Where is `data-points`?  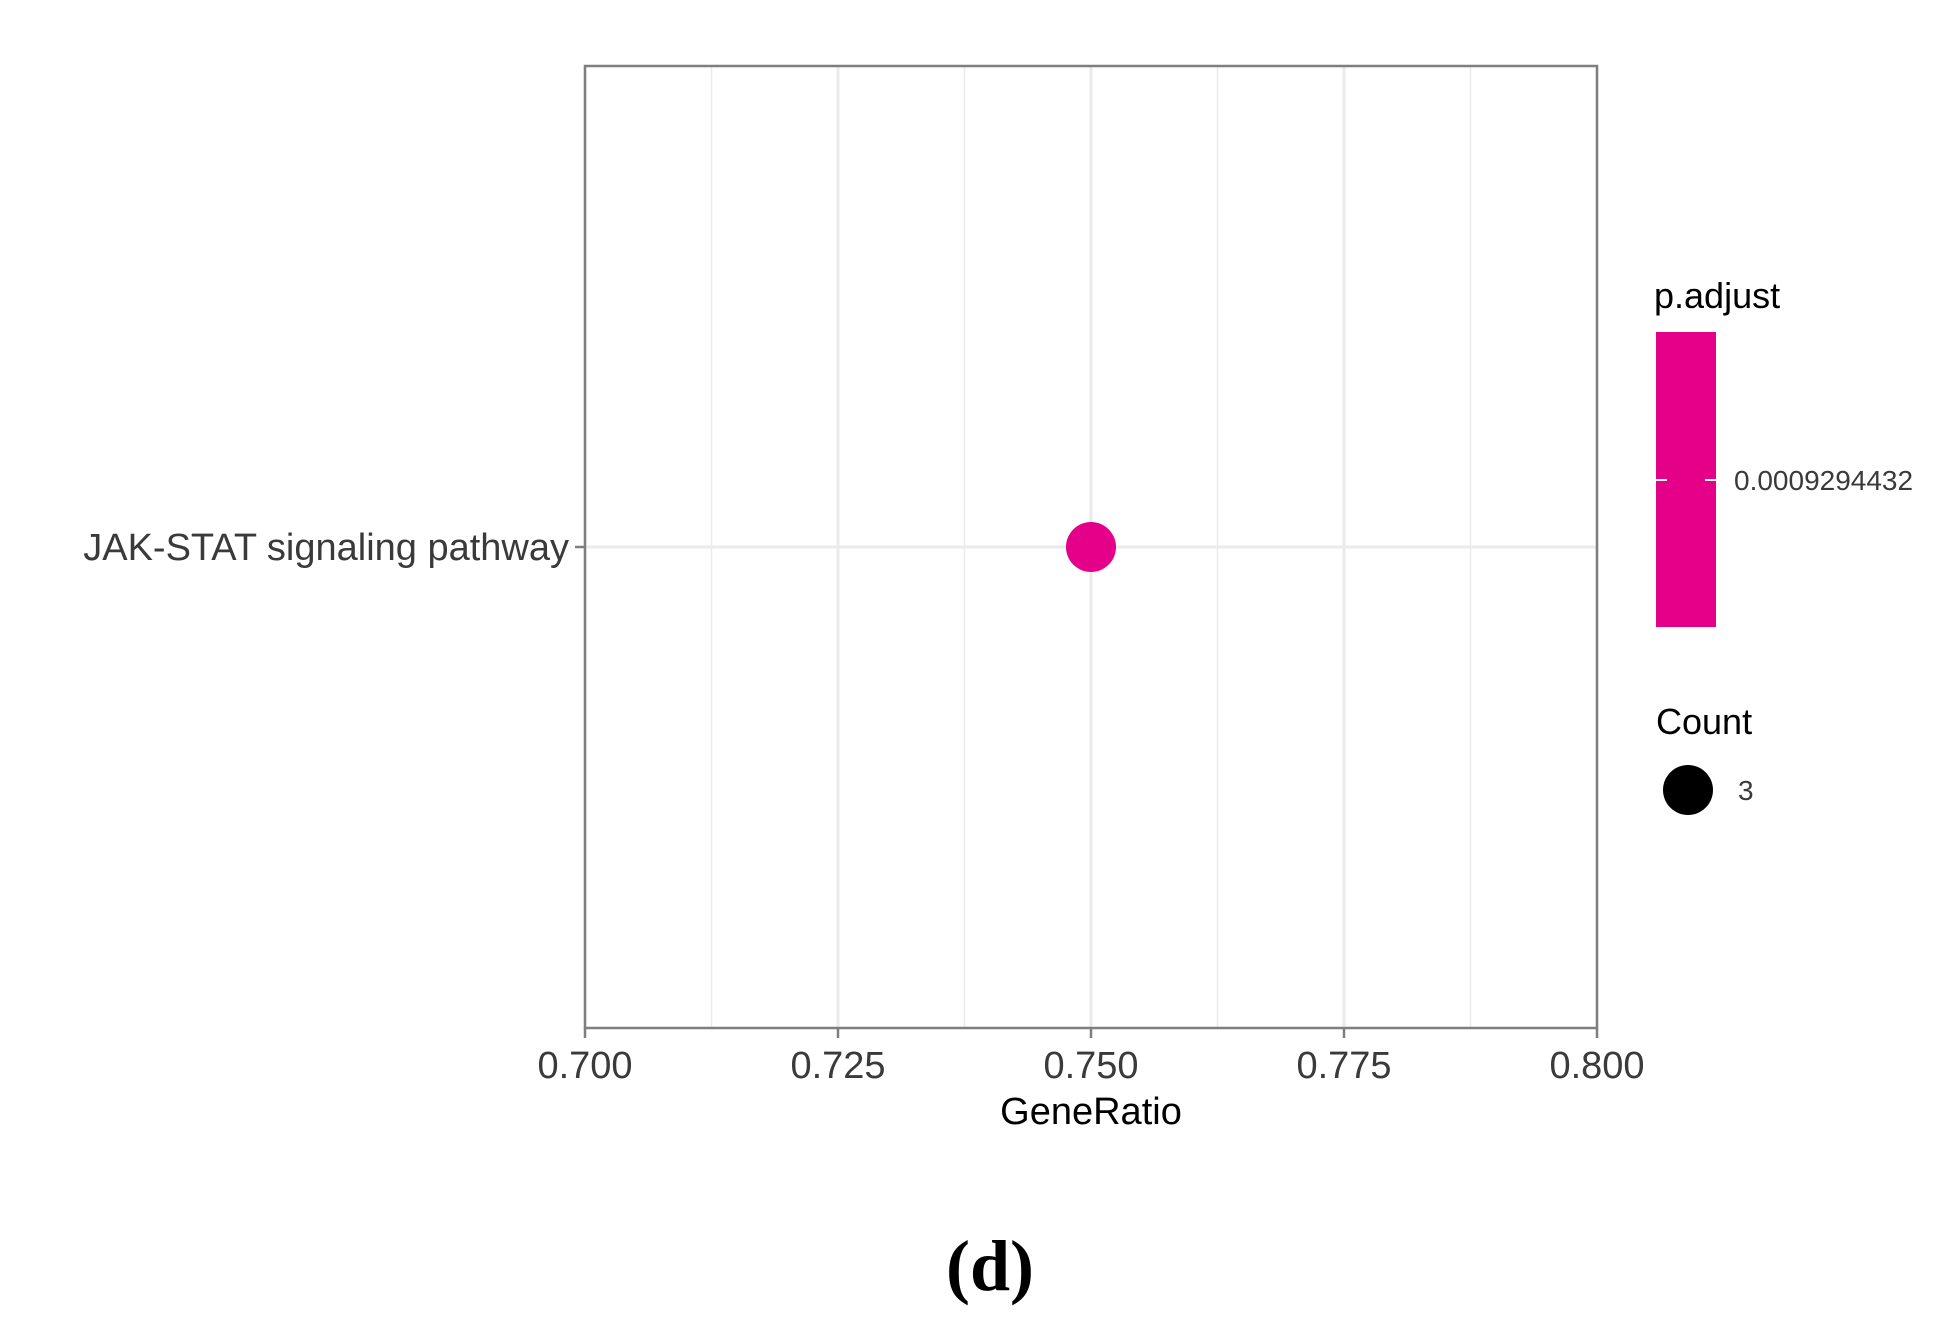 data-points is located at coordinates (1091, 547).